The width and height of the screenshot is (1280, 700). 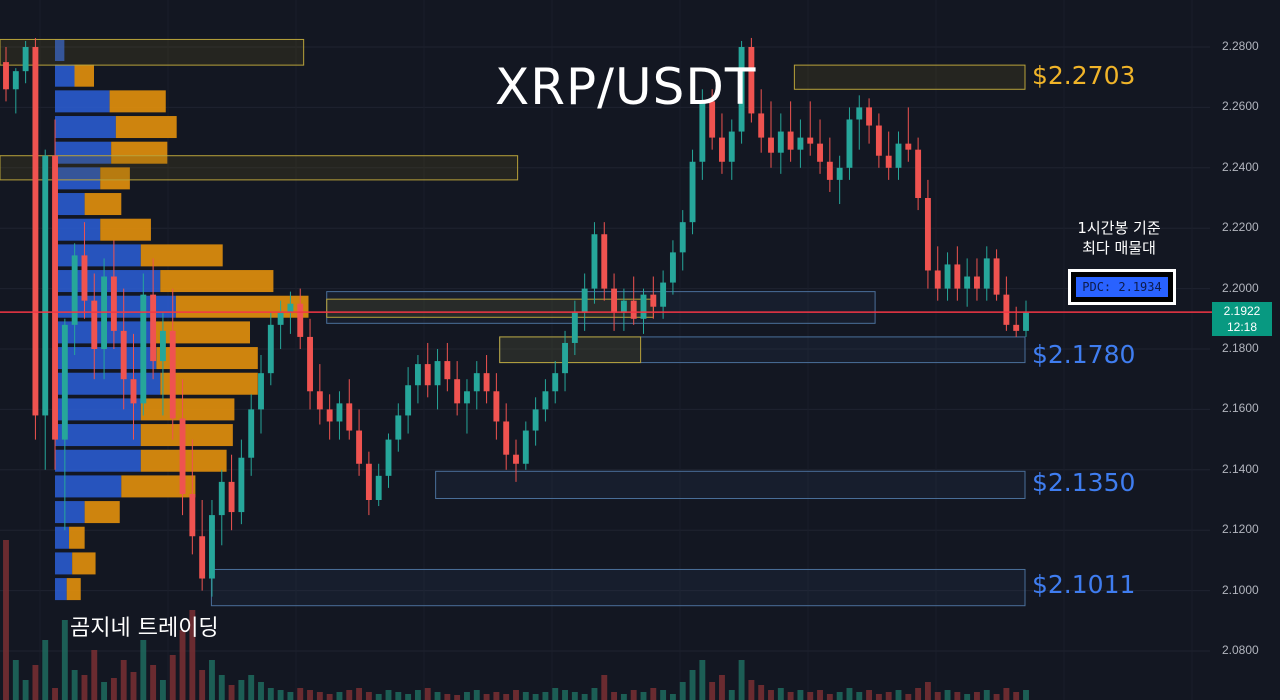 I want to click on y-tick-label: 2.1800, so click(x=1240, y=348).